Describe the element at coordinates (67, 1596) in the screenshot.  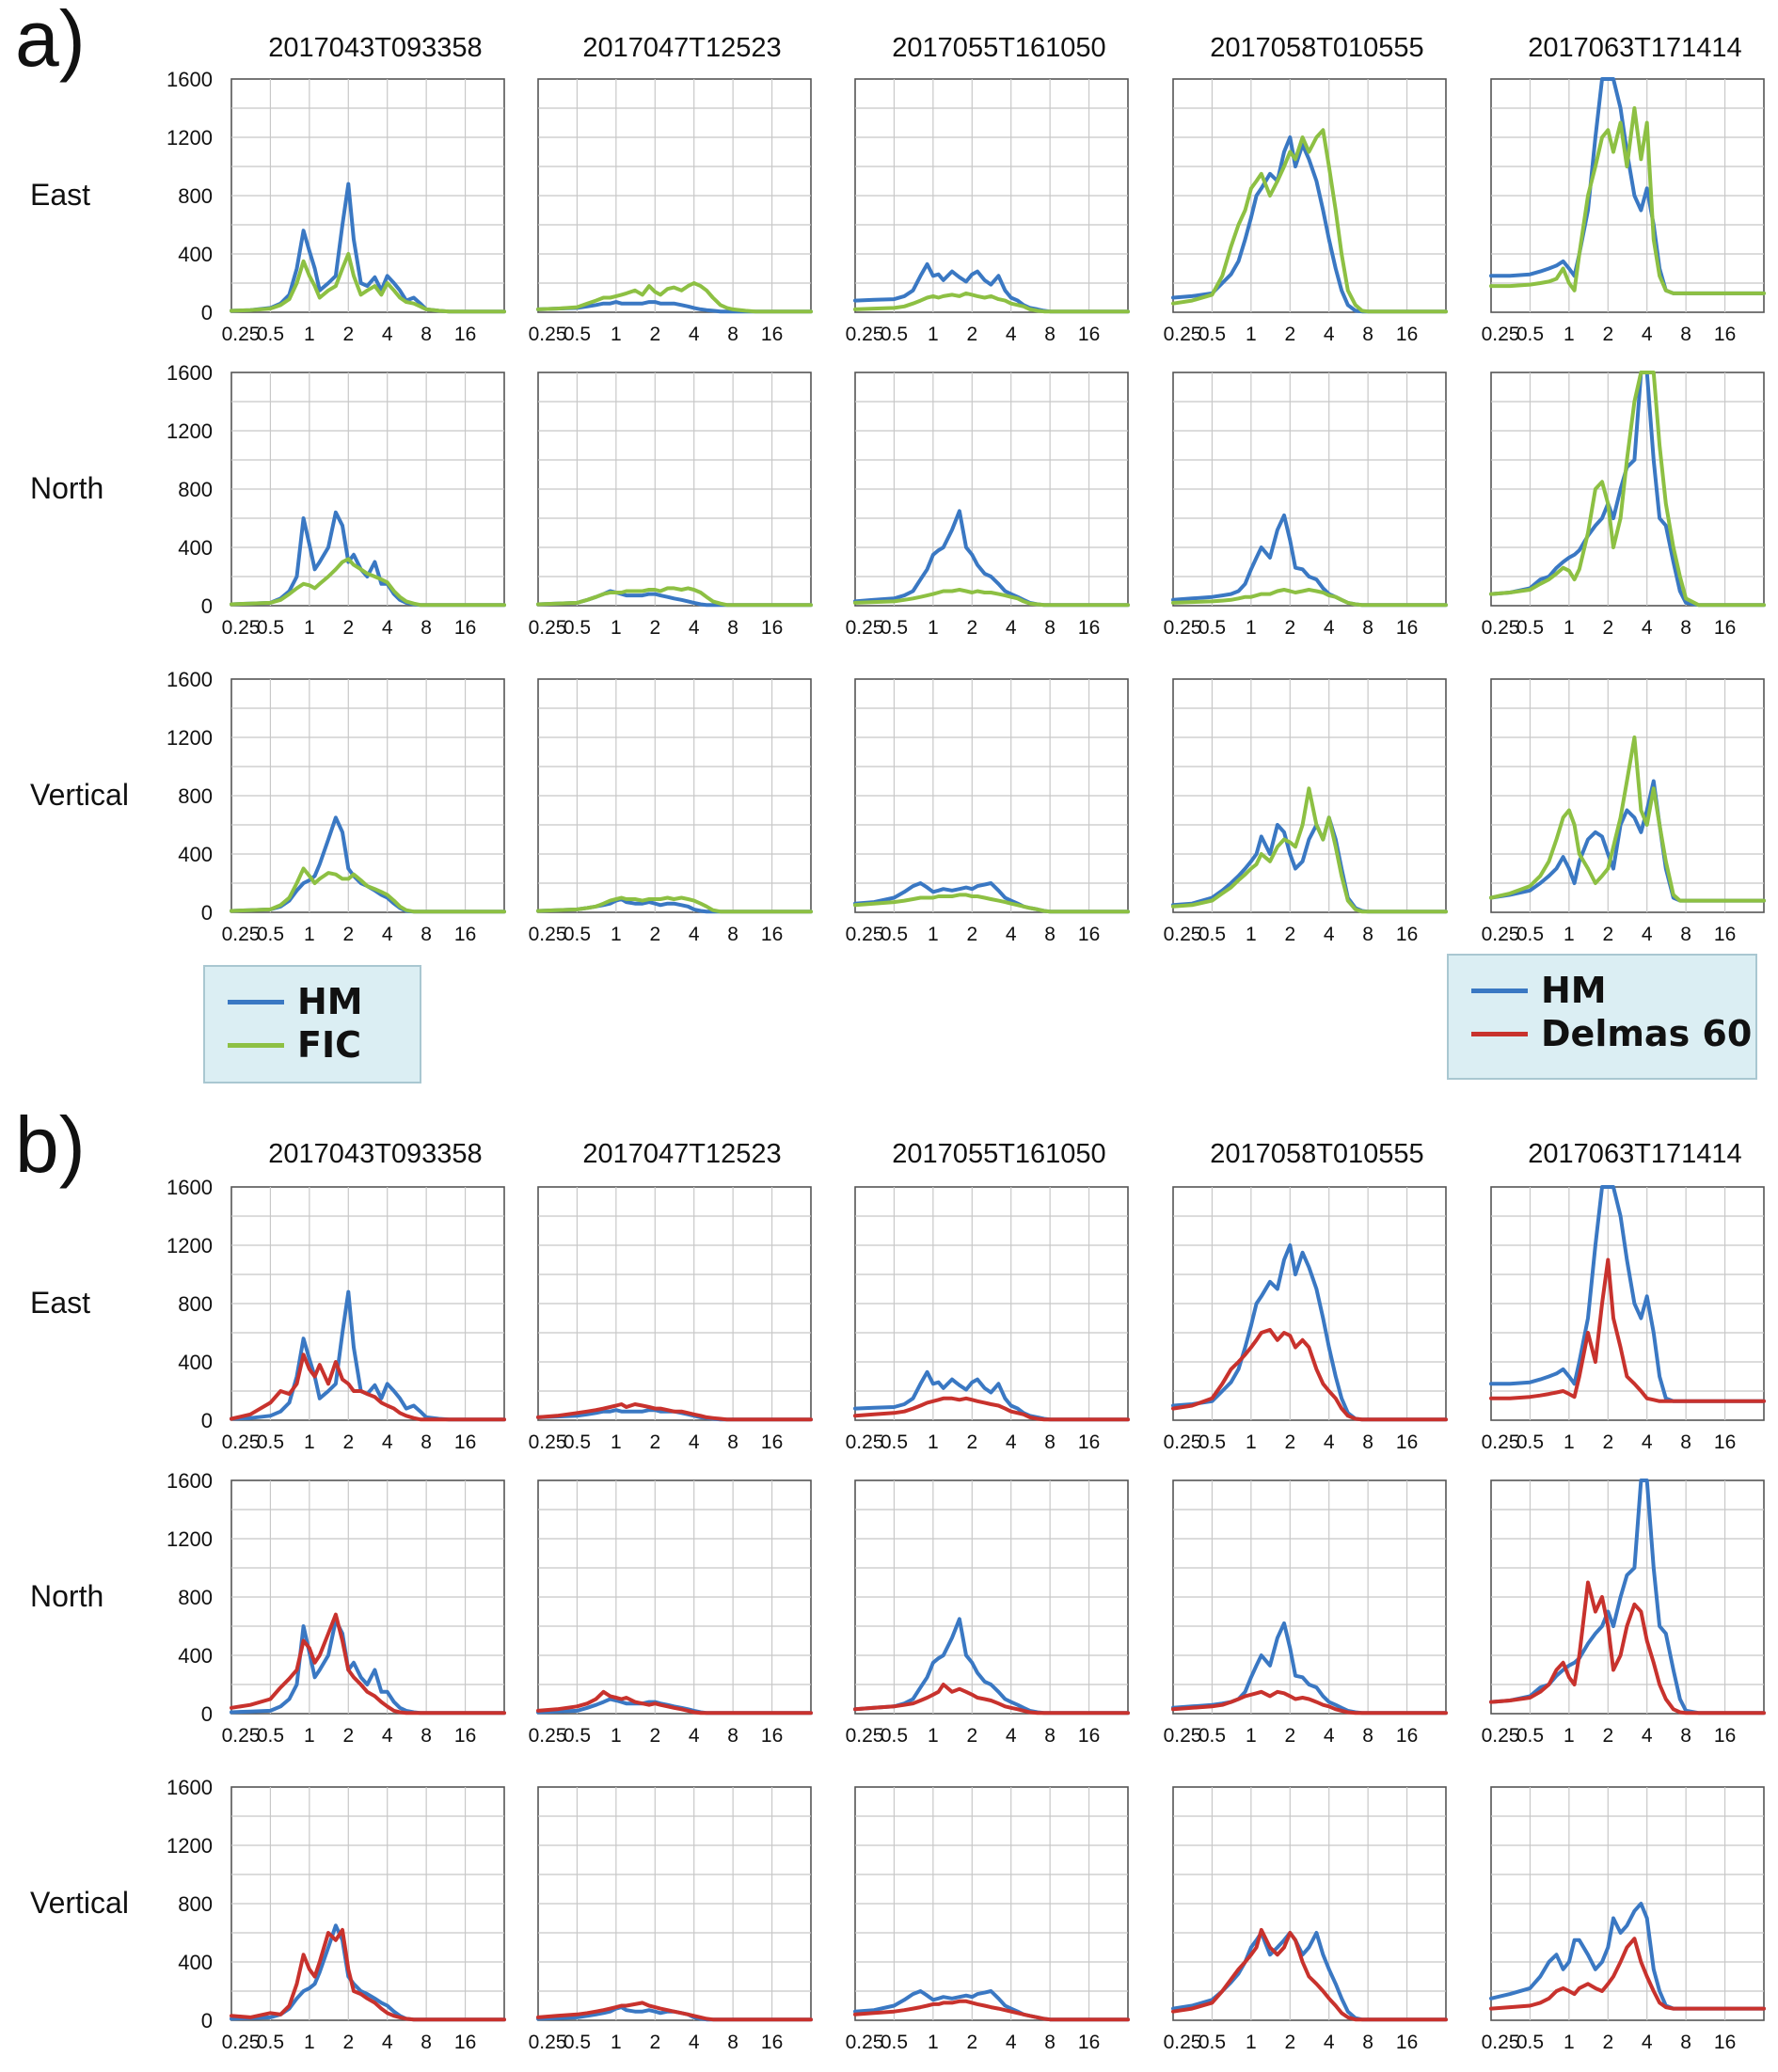
I see `row-label: North` at that location.